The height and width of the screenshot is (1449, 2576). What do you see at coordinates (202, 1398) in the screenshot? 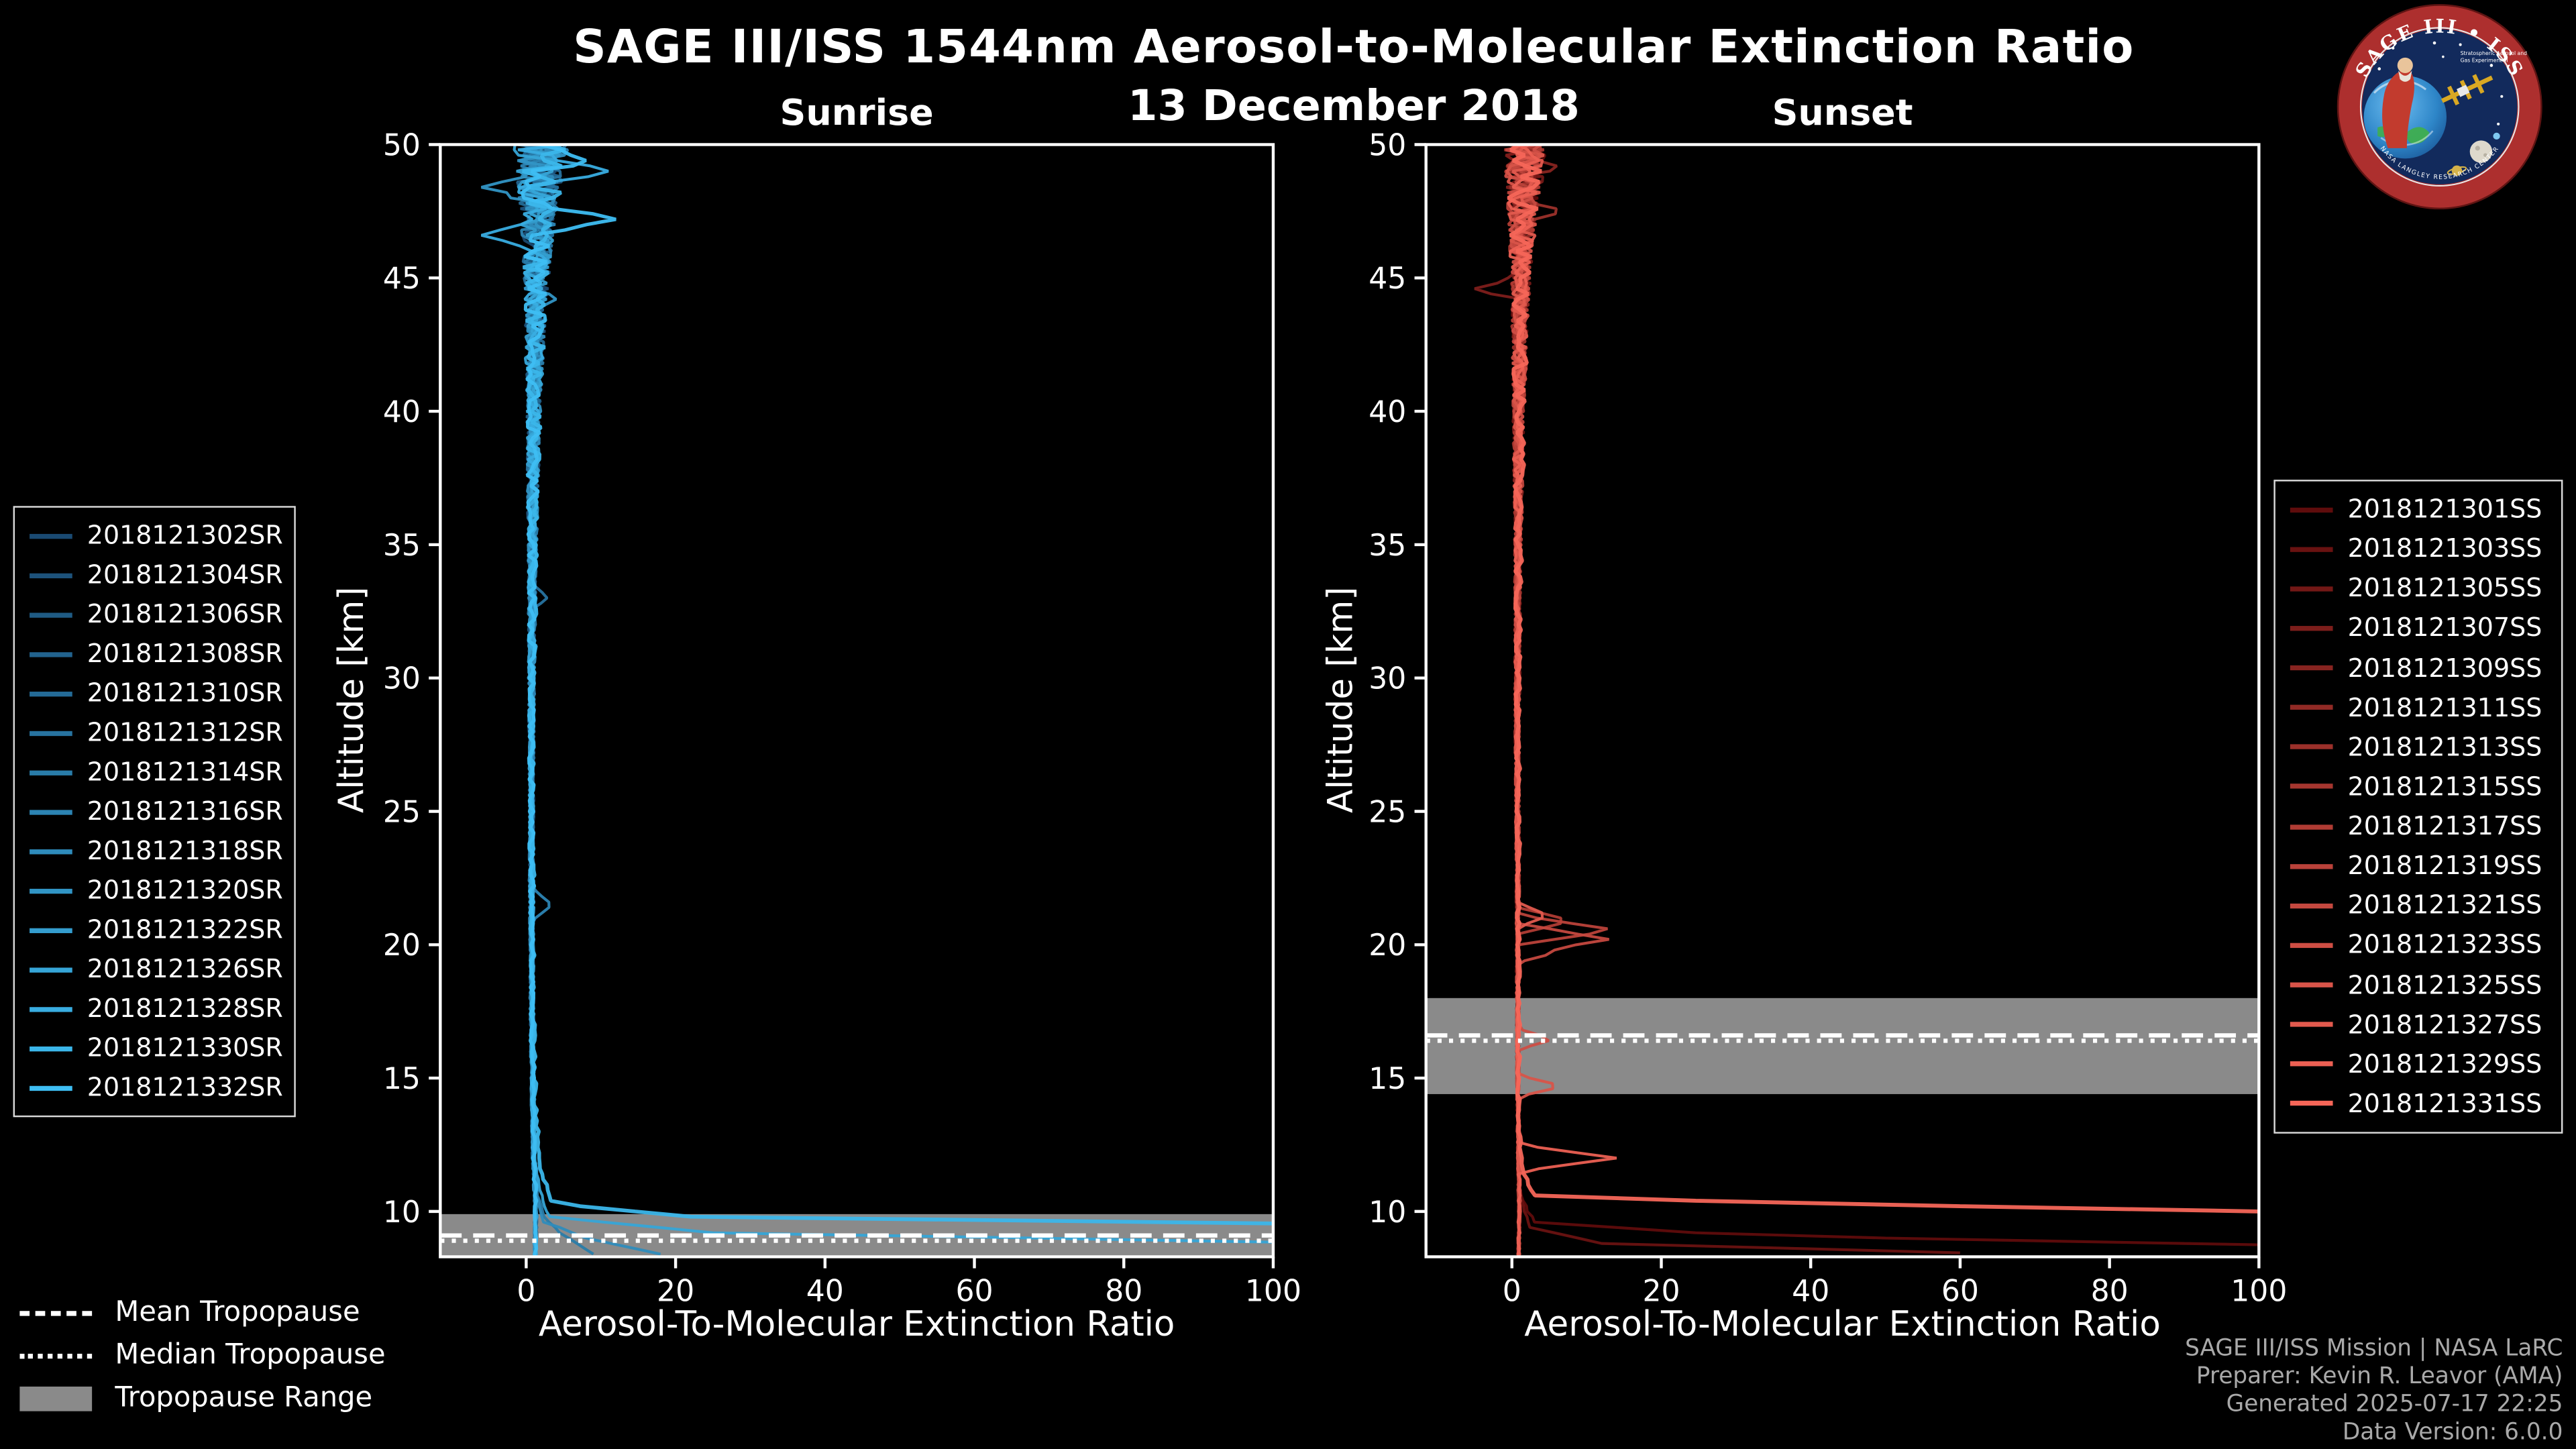
I see `tropo-legend-item-range: Tropopause Range` at bounding box center [202, 1398].